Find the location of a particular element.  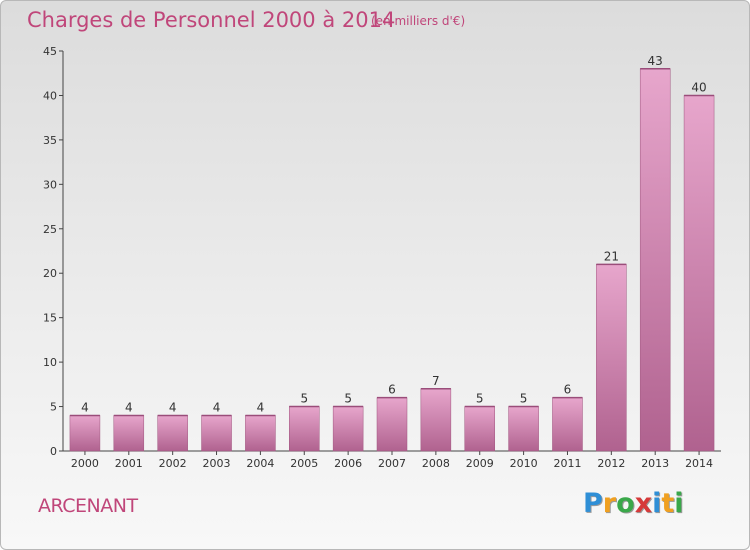

proxiti-logo: Proxiti is located at coordinates (633, 503).